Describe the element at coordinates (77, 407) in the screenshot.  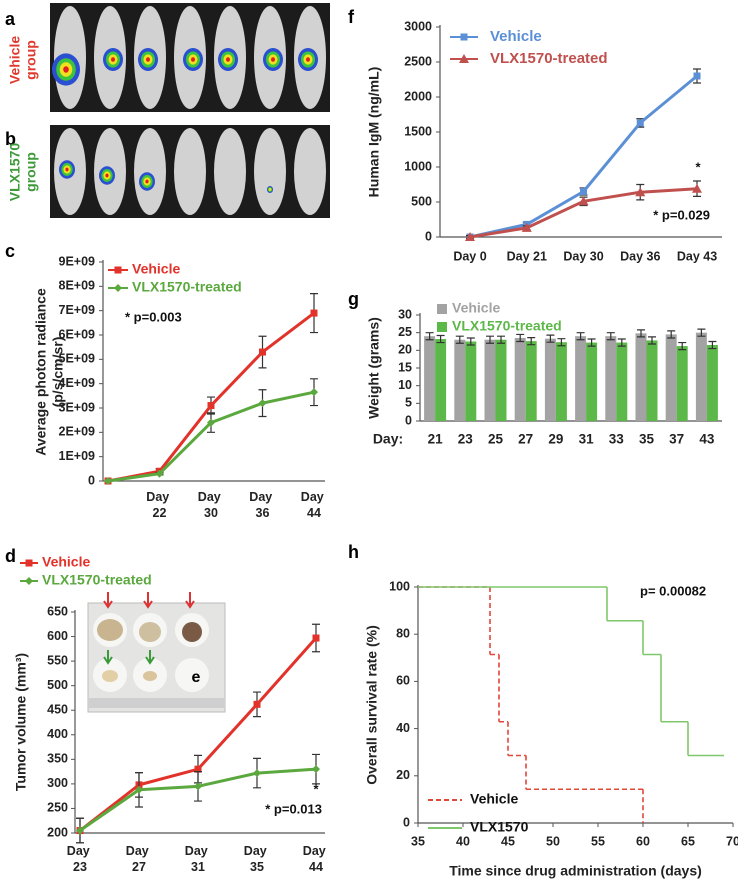
I see `y-tick-label: 3E+09` at that location.